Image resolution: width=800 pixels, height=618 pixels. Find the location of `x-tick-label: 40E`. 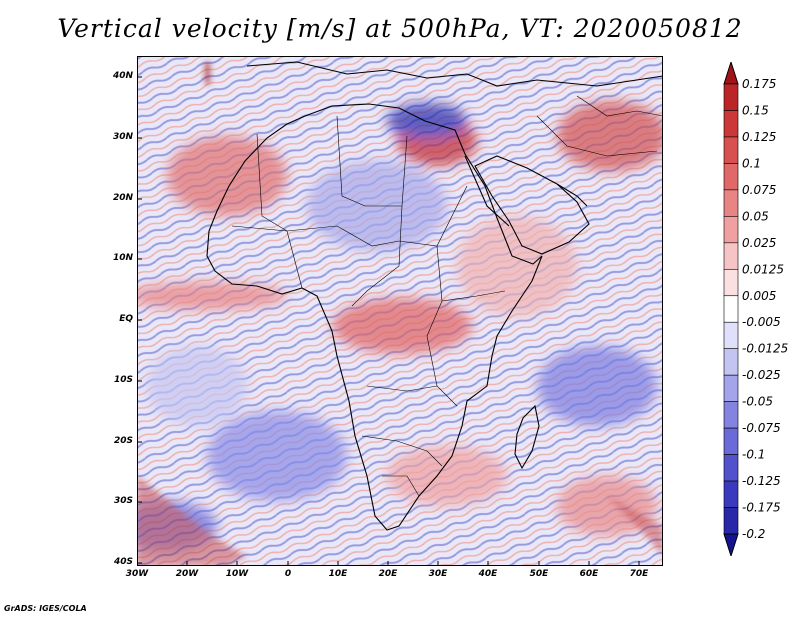

x-tick-label: 40E is located at coordinates (488, 574).